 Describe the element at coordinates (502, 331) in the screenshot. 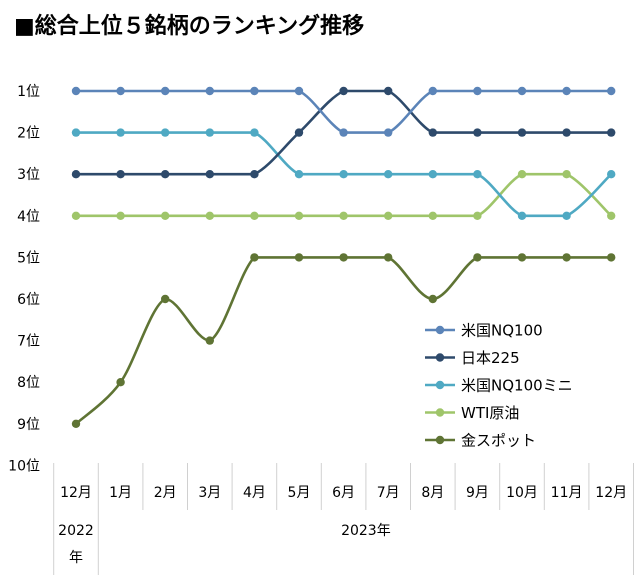

I see `legend-label: 米国NQ100` at that location.